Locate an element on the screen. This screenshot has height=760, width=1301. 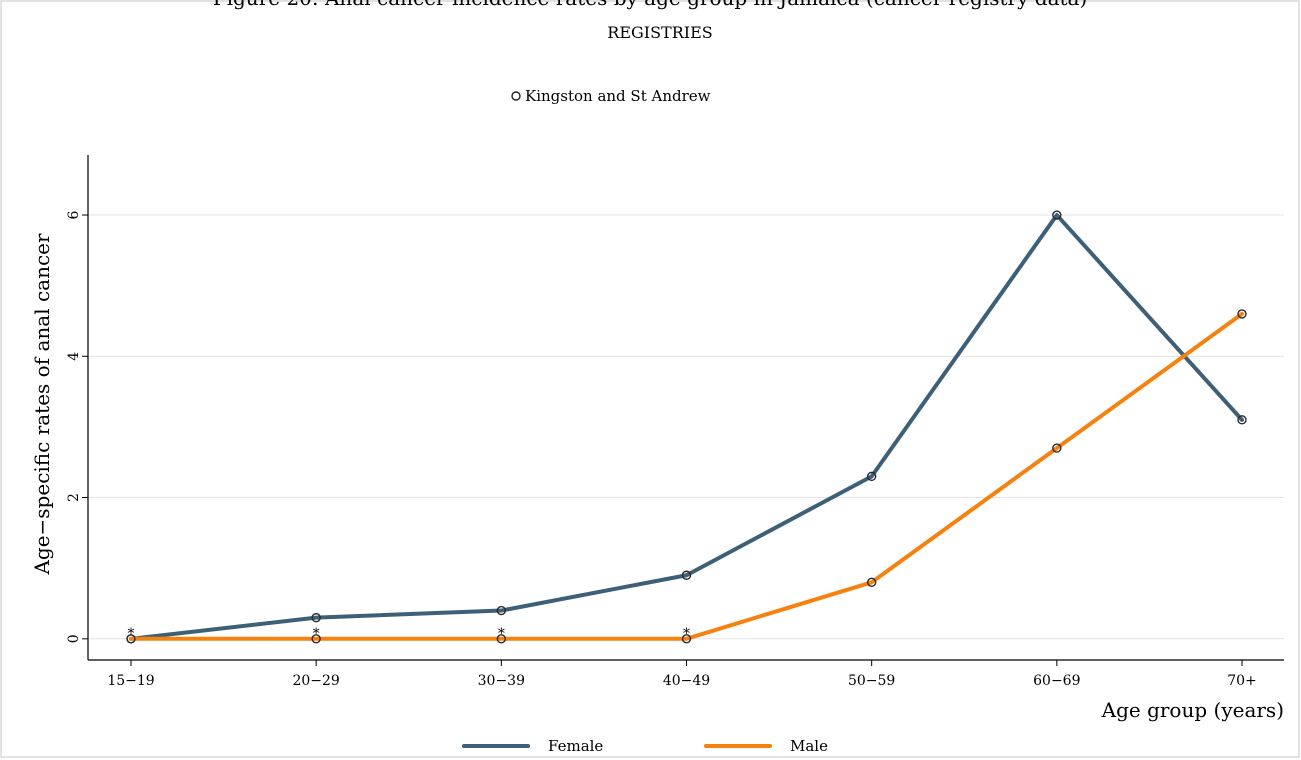
x-tick-label: 60−69 is located at coordinates (1056, 681).